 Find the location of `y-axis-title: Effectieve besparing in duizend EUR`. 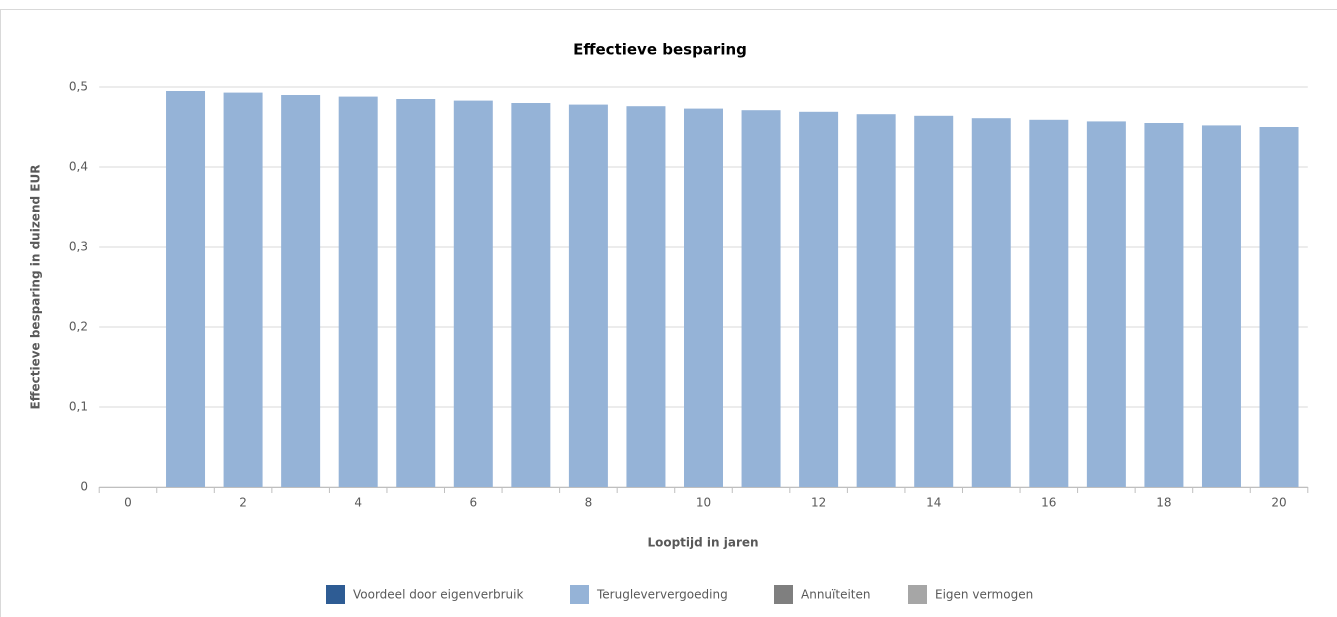

y-axis-title: Effectieve besparing in duizend EUR is located at coordinates (36, 287).